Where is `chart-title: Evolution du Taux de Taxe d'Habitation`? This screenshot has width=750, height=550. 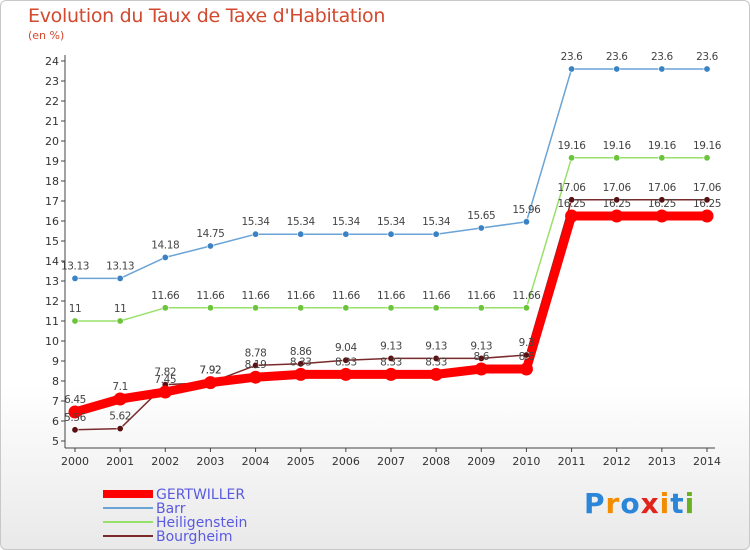 chart-title: Evolution du Taux de Taxe d'Habitation is located at coordinates (207, 16).